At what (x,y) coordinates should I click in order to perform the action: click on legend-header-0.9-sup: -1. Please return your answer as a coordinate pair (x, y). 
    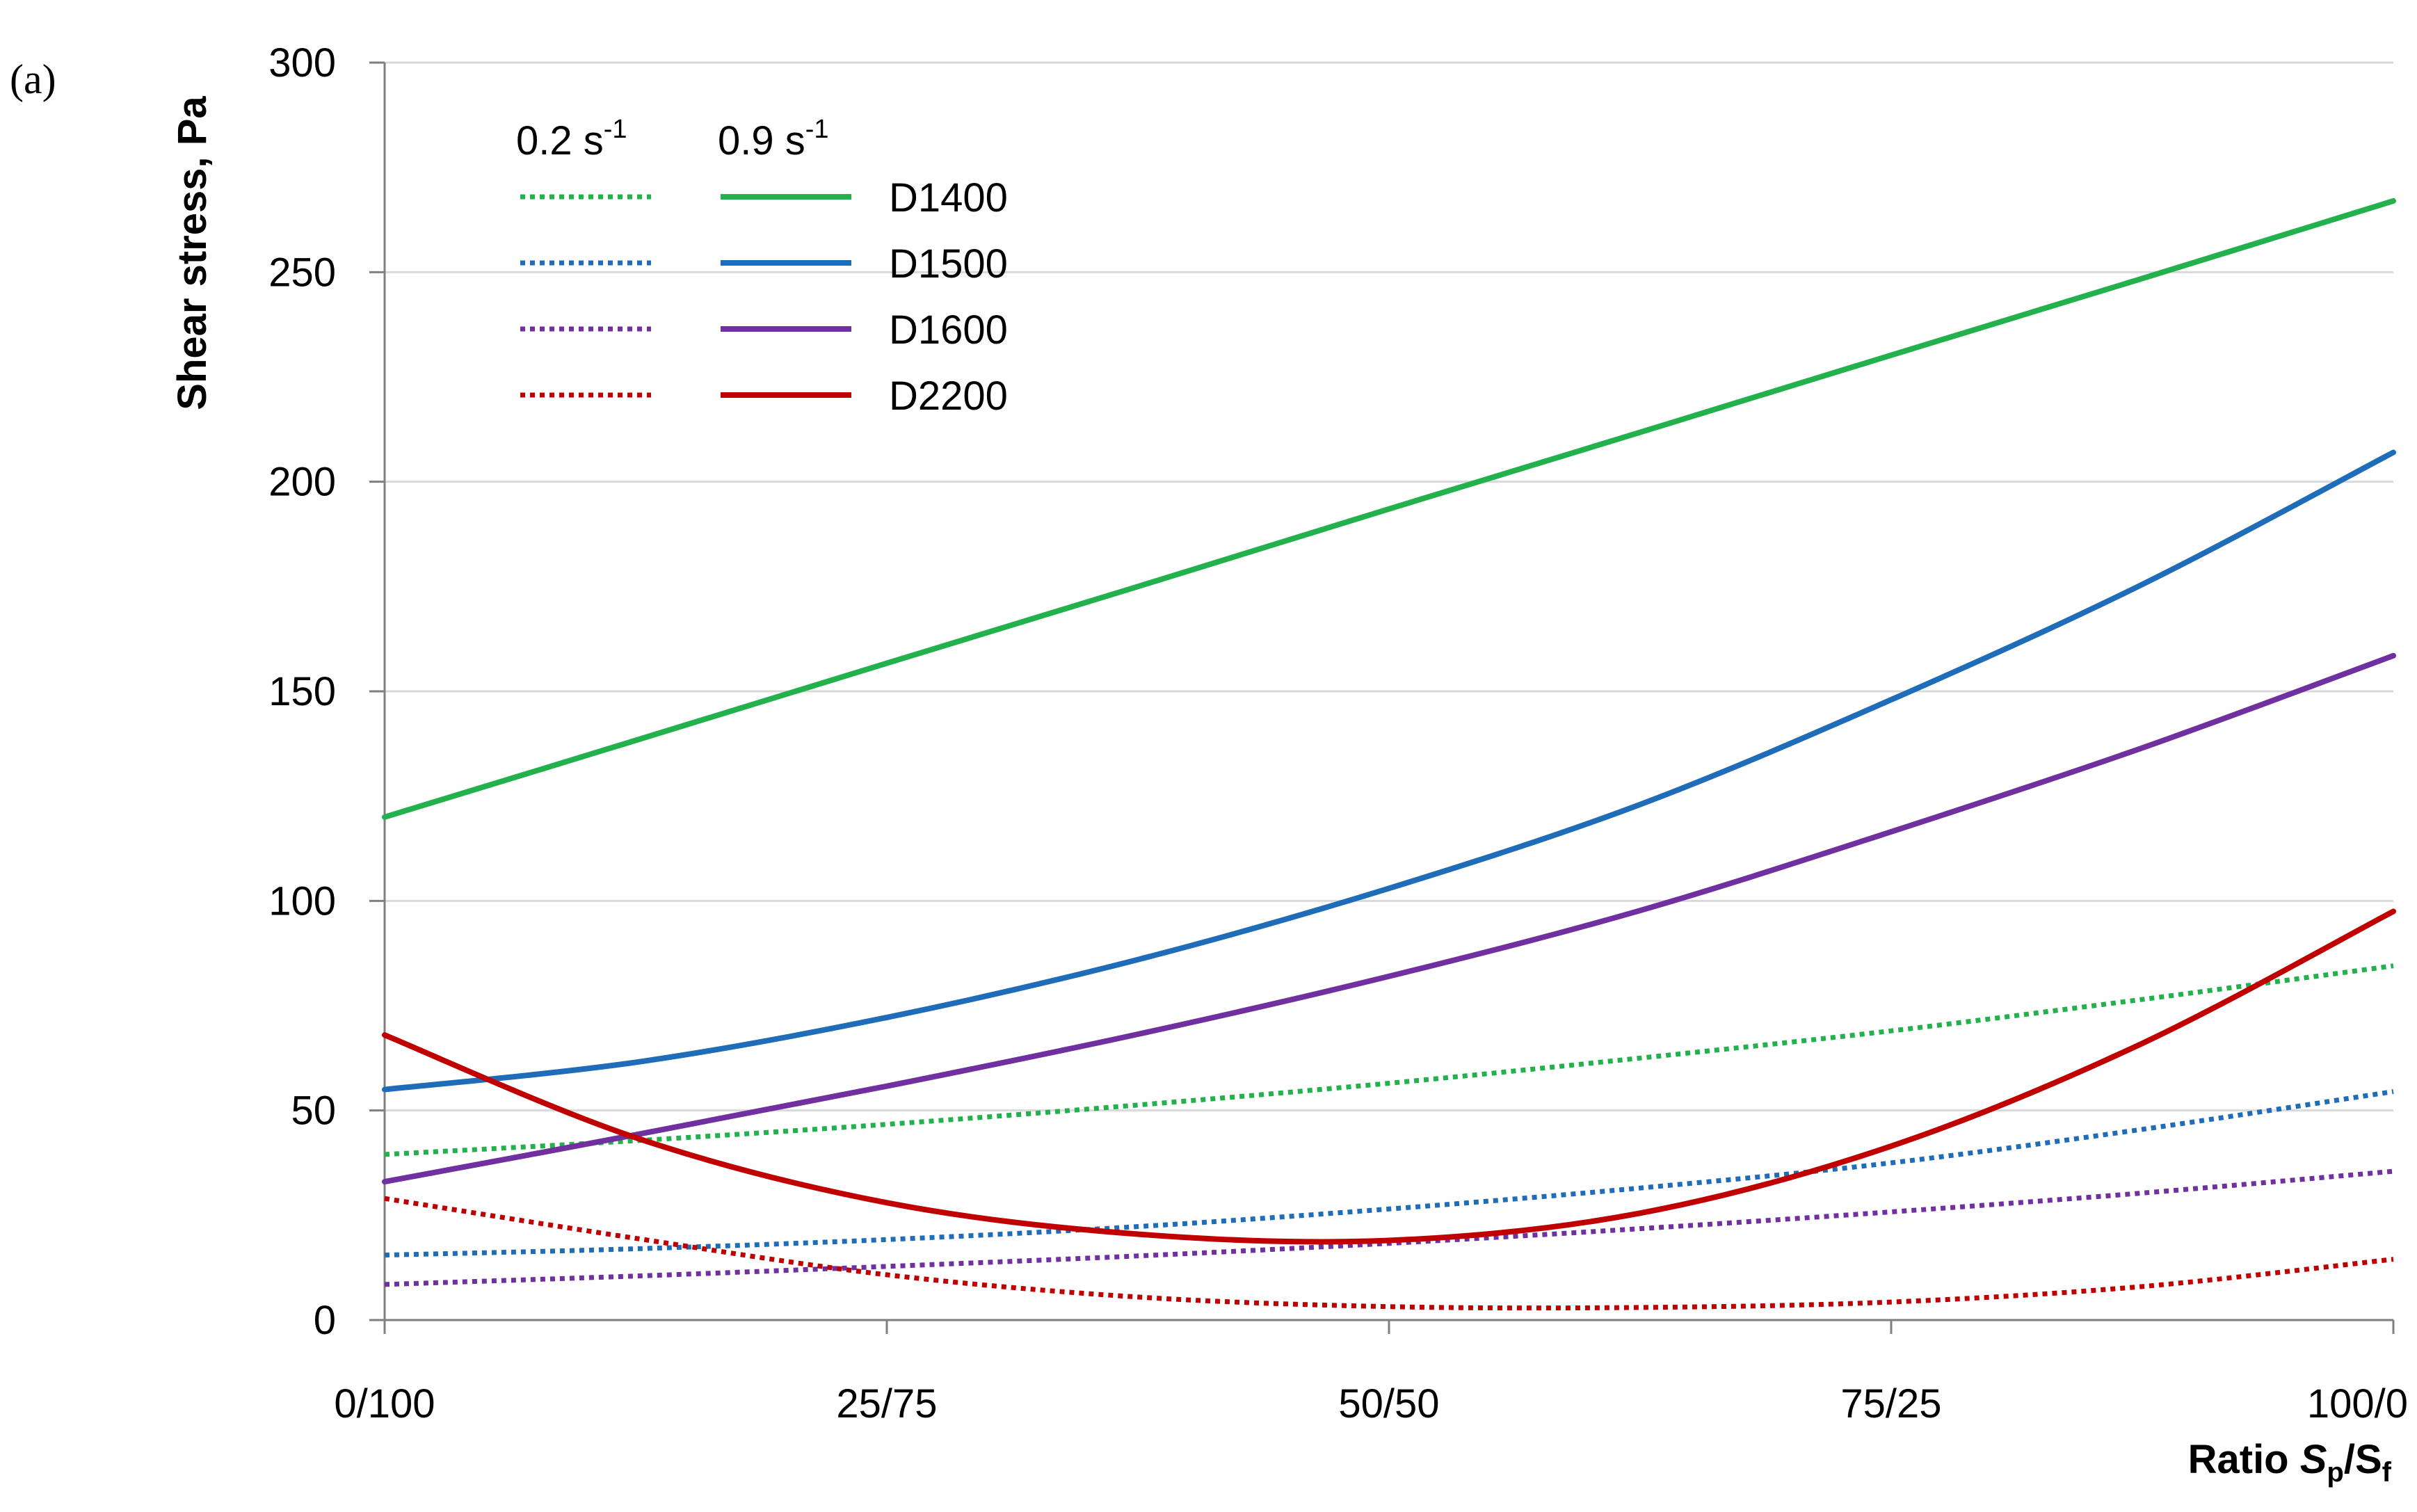
    Looking at the image, I should click on (817, 129).